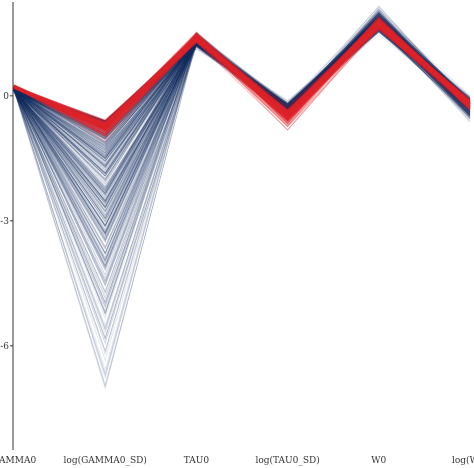 The width and height of the screenshot is (474, 468). I want to click on x-tick-label: log(W0), so click(463, 460).